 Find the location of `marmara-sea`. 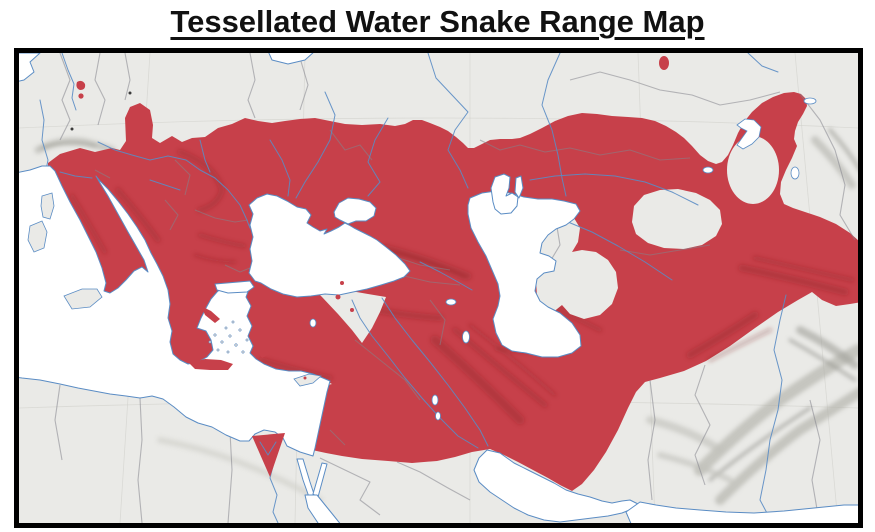

marmara-sea is located at coordinates (234, 287).